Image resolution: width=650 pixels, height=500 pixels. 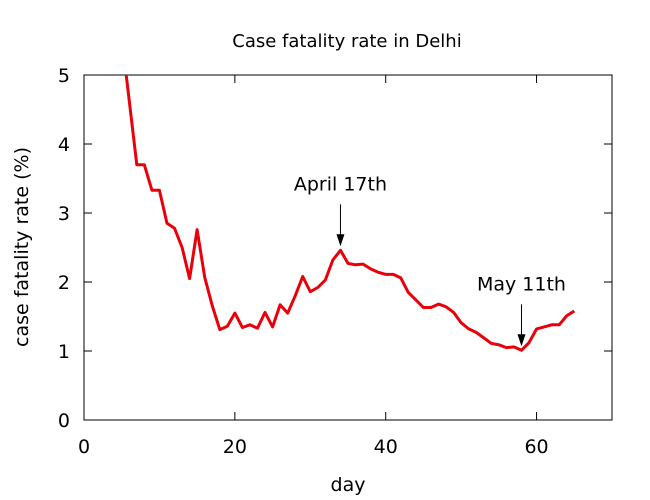 I want to click on x-tick-label: 60, so click(x=536, y=447).